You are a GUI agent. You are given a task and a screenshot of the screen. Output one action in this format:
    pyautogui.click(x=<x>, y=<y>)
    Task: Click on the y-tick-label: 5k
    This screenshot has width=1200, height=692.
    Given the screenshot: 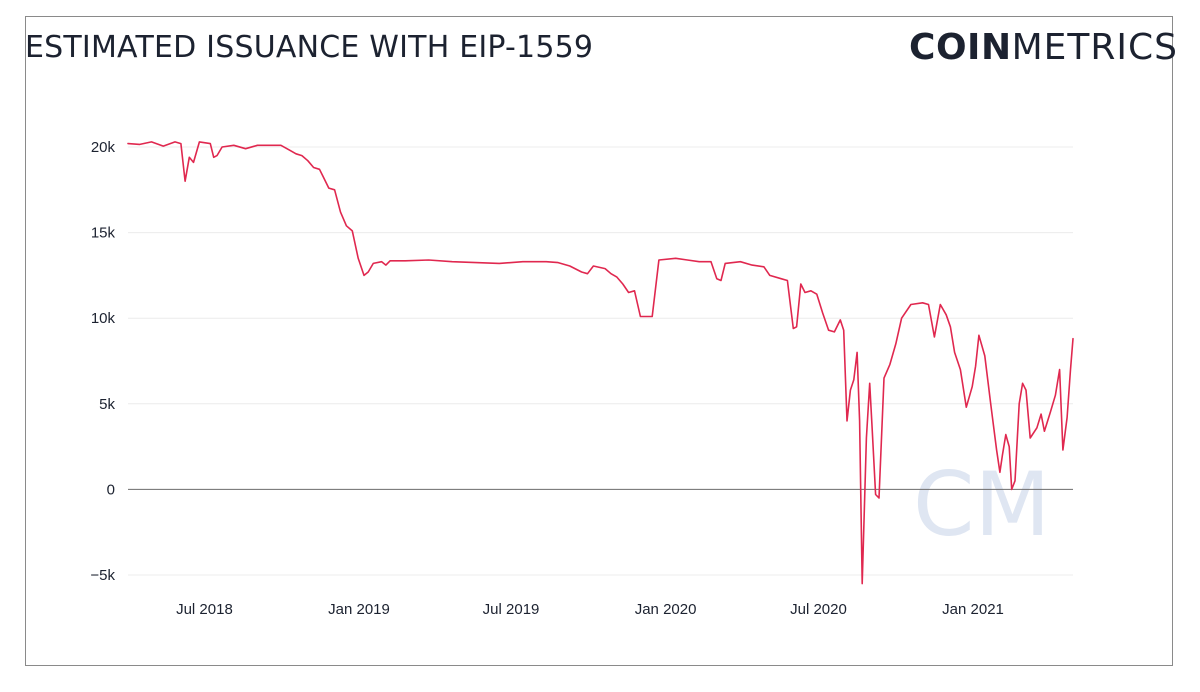 What is the action you would take?
    pyautogui.click(x=107, y=404)
    